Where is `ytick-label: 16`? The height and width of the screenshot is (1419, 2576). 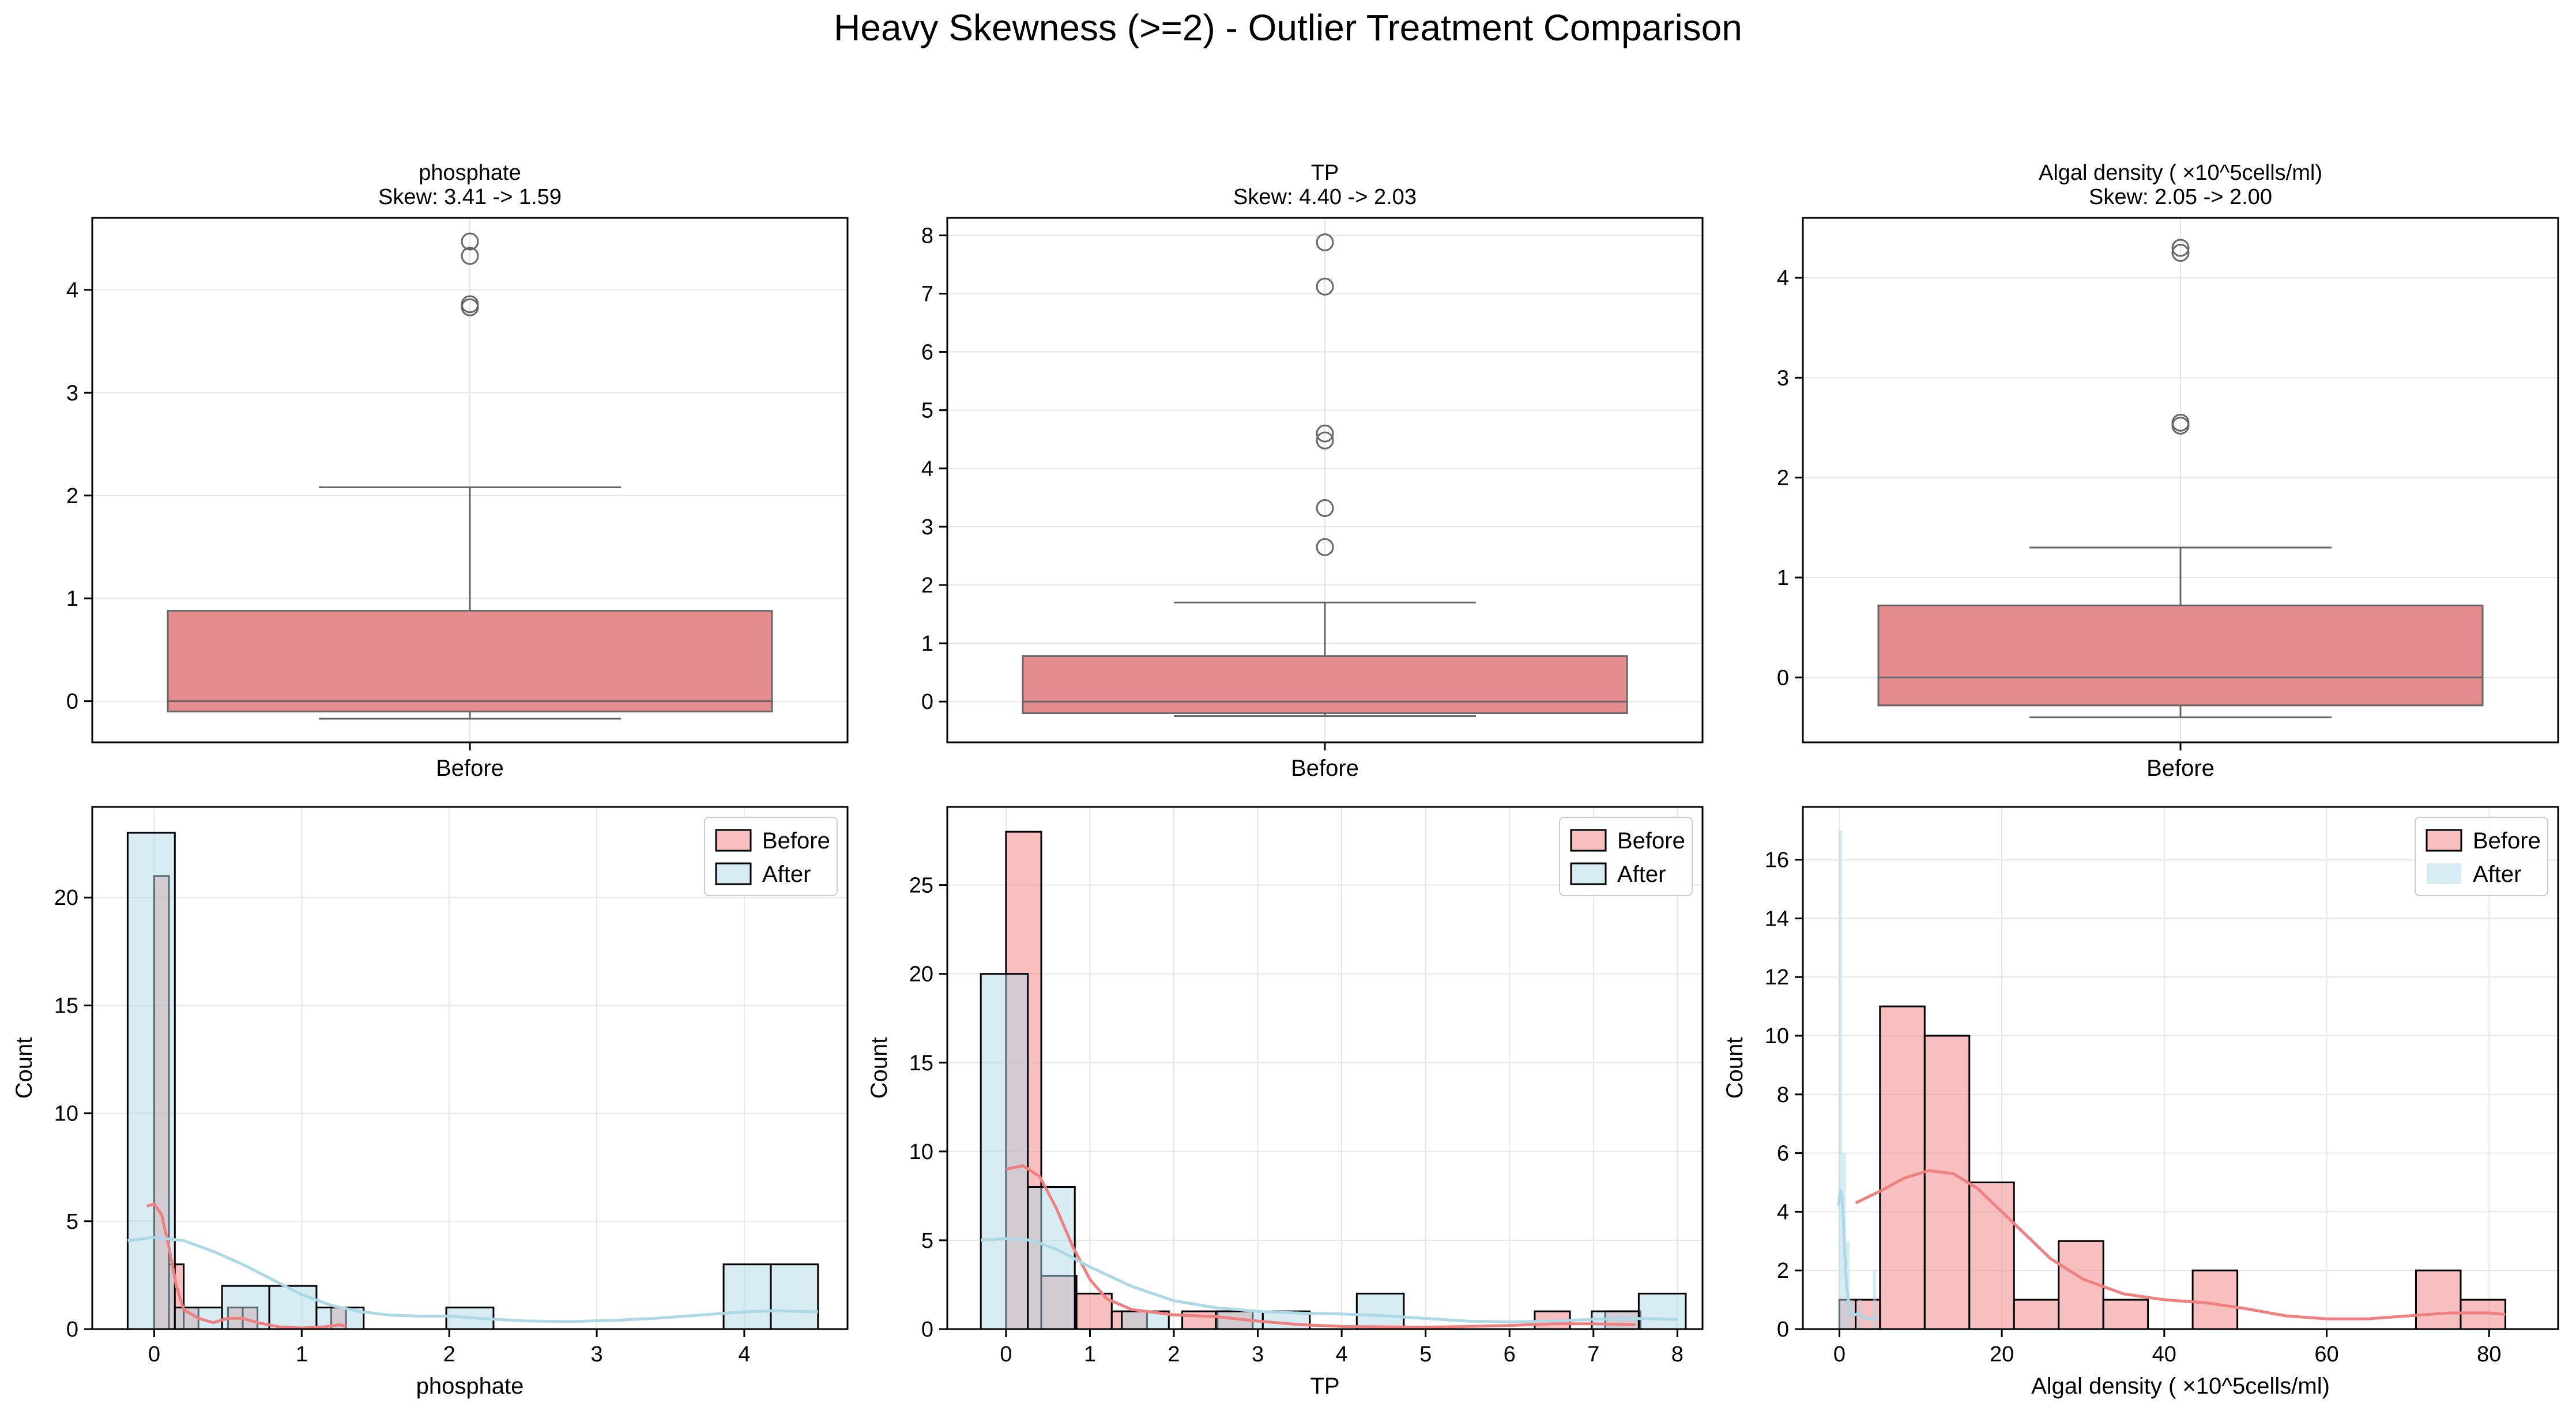
ytick-label: 16 is located at coordinates (1777, 861).